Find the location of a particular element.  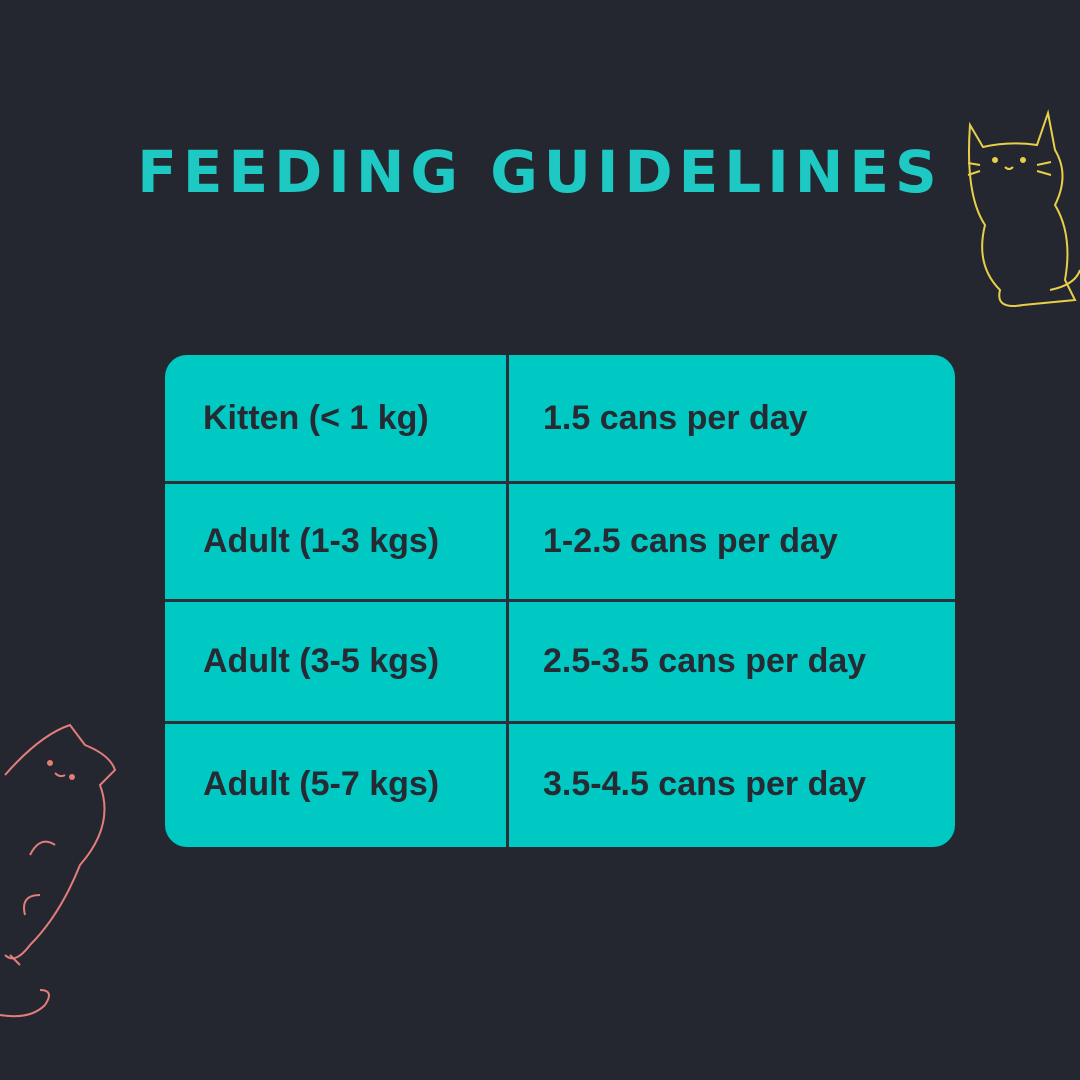

weight-cell: Adult (1-3 kgs) is located at coordinates (321, 540).